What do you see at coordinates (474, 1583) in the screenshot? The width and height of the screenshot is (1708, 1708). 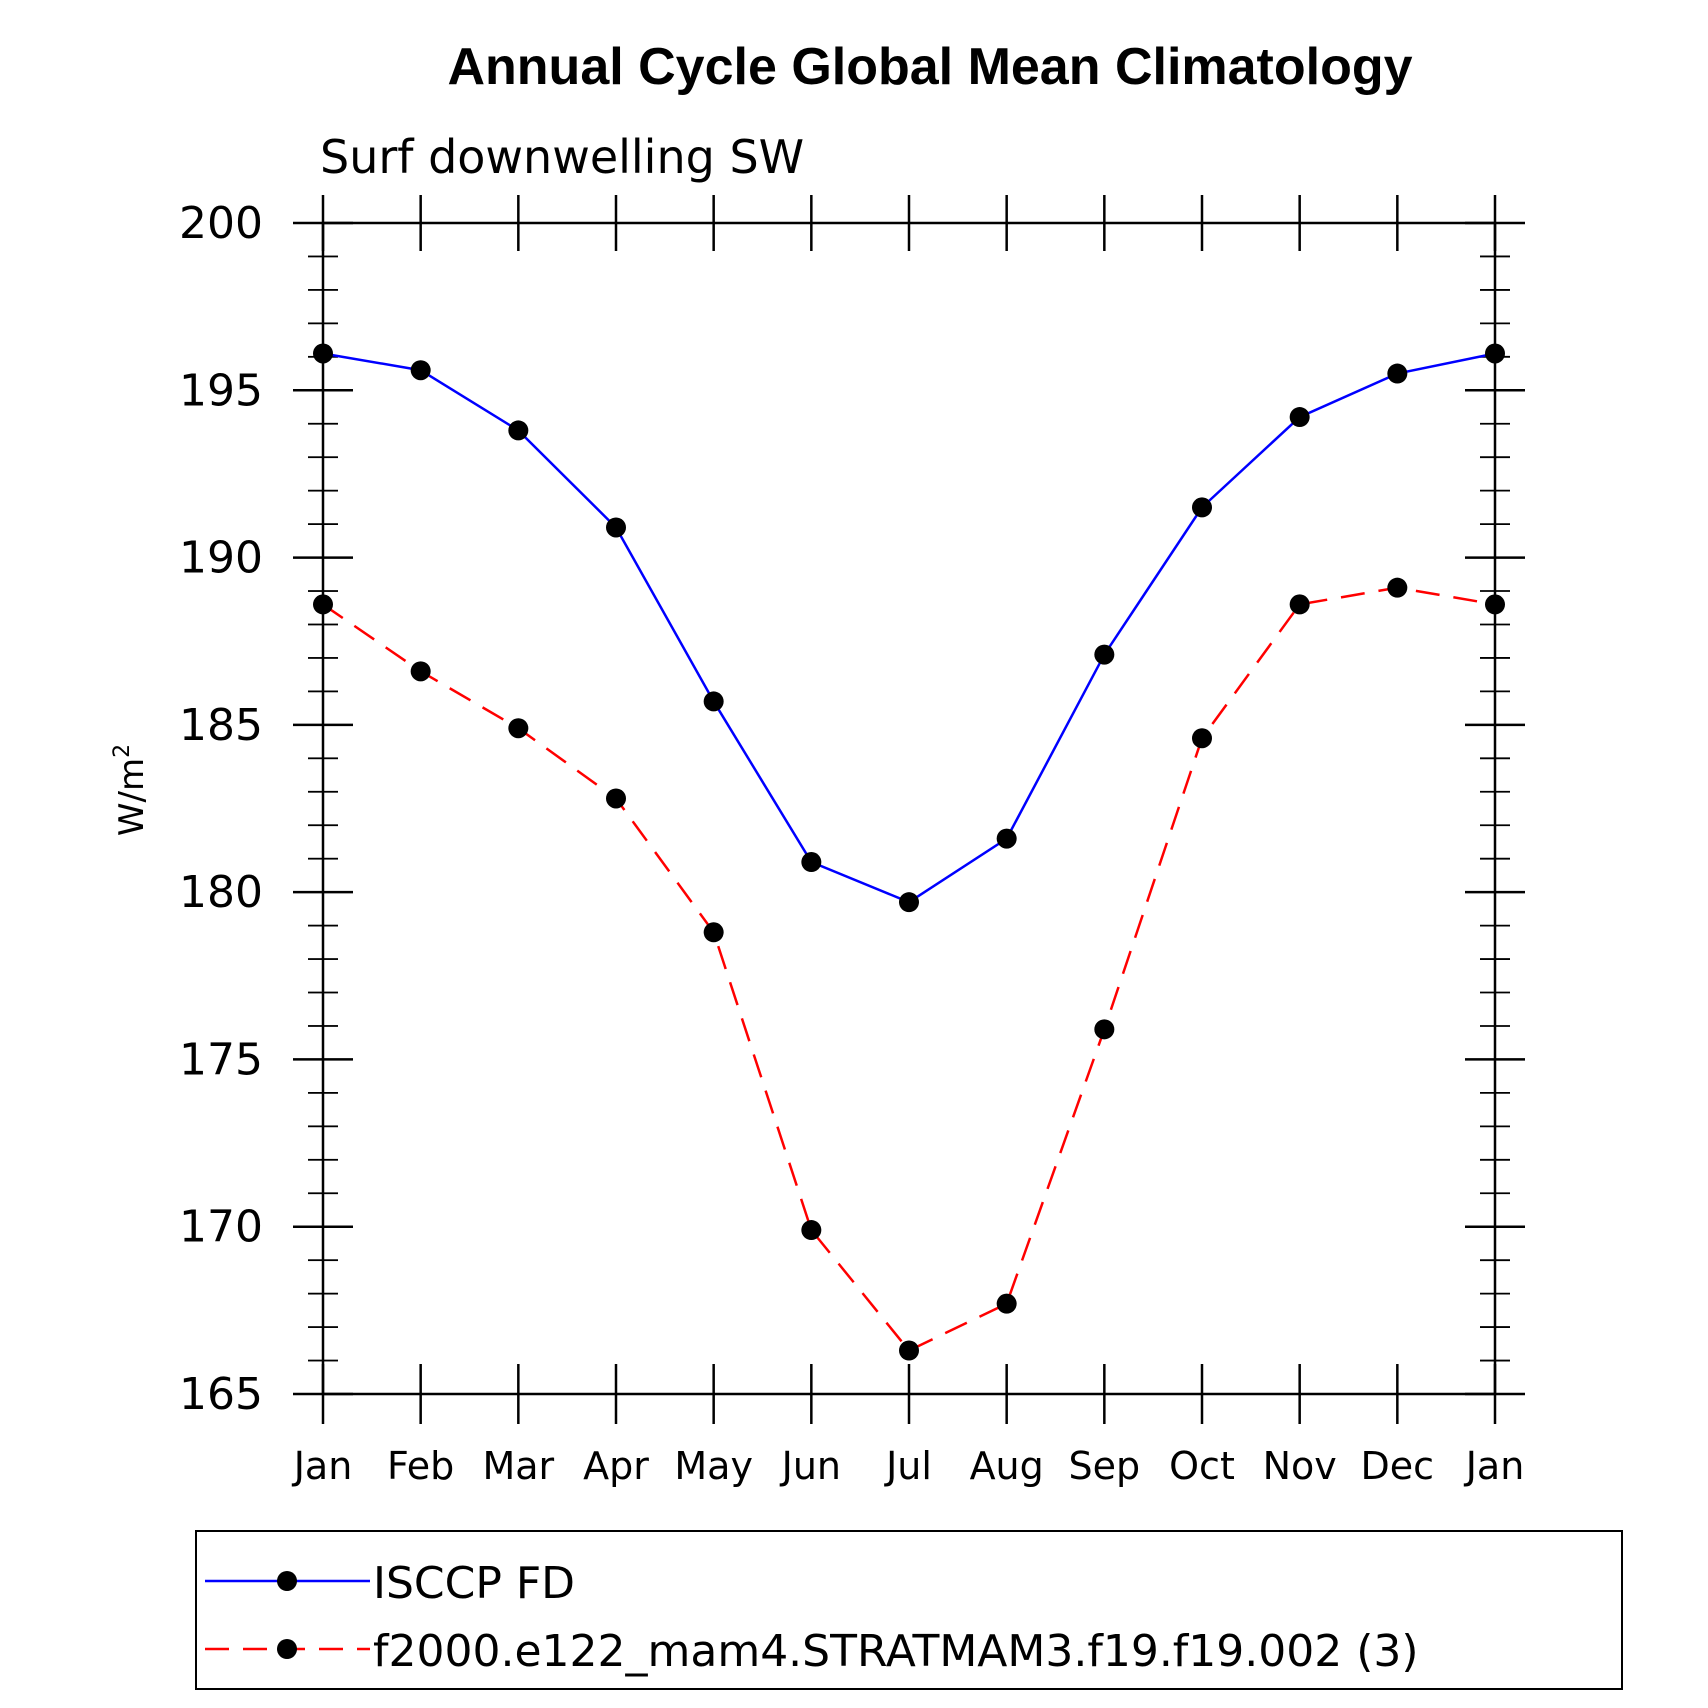 I see `legend-label-1: ISCCP FD` at bounding box center [474, 1583].